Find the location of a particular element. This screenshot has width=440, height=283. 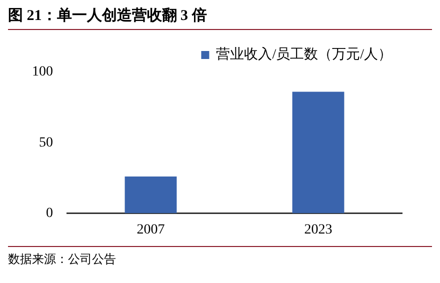

legend-label: 营业收入/员工数（万元/人） is located at coordinates (304, 54).